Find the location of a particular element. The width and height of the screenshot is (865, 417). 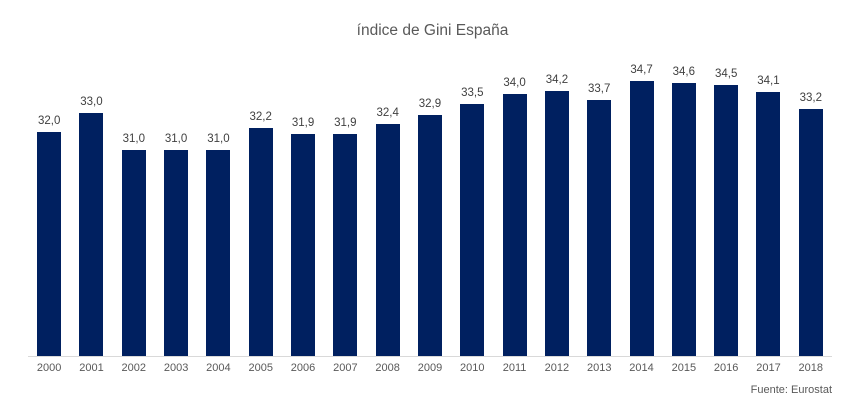

bar-column: 34,1 is located at coordinates (768, 205).